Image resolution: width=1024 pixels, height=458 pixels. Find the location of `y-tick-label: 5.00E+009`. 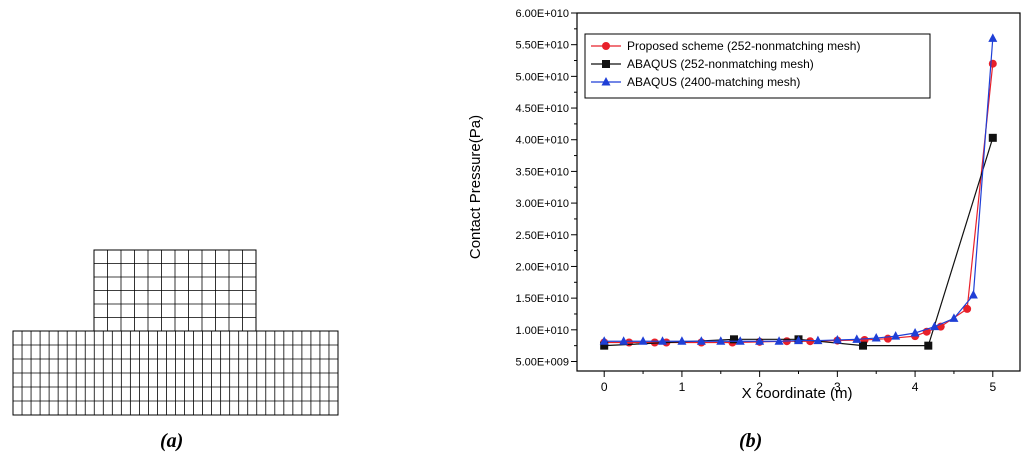

y-tick-label: 5.00E+009 is located at coordinates (542, 362).